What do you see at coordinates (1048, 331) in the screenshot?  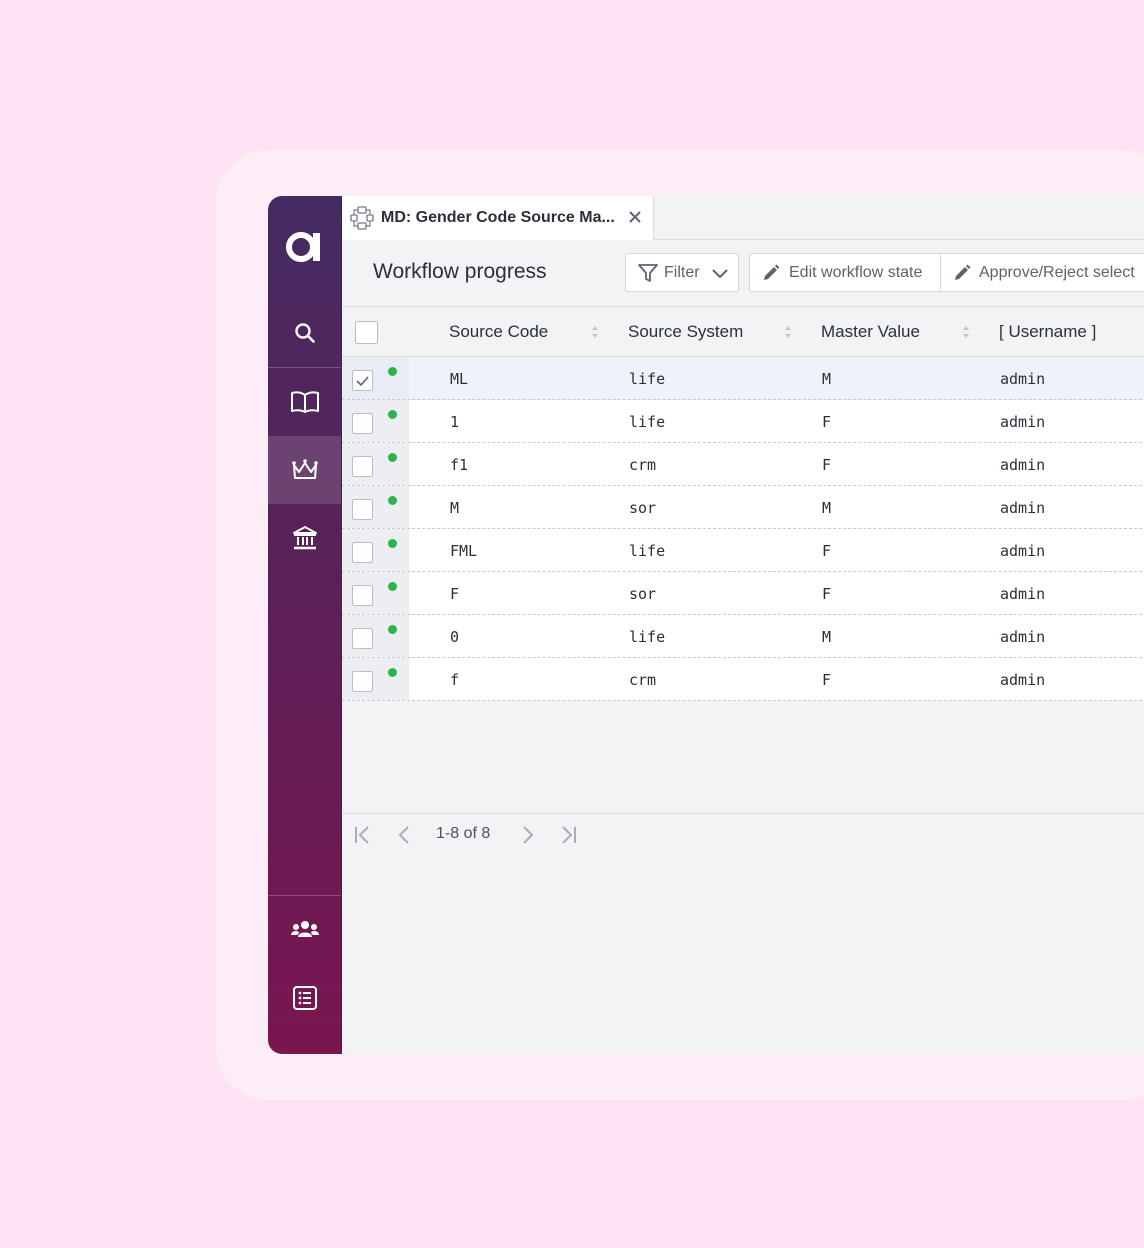 I see `column-header-username: [ Username ]` at bounding box center [1048, 331].